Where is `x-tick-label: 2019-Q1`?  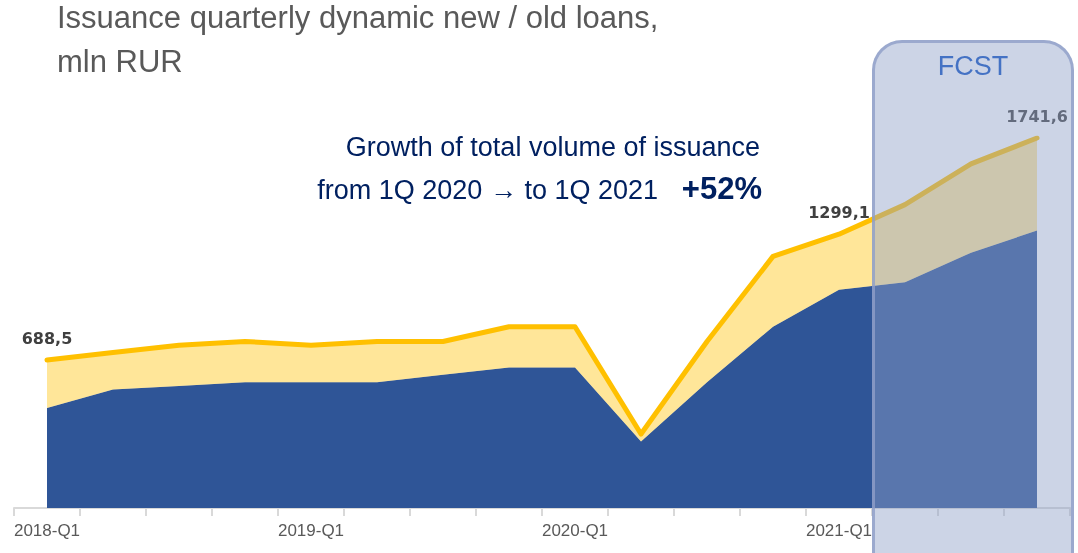
x-tick-label: 2019-Q1 is located at coordinates (311, 530).